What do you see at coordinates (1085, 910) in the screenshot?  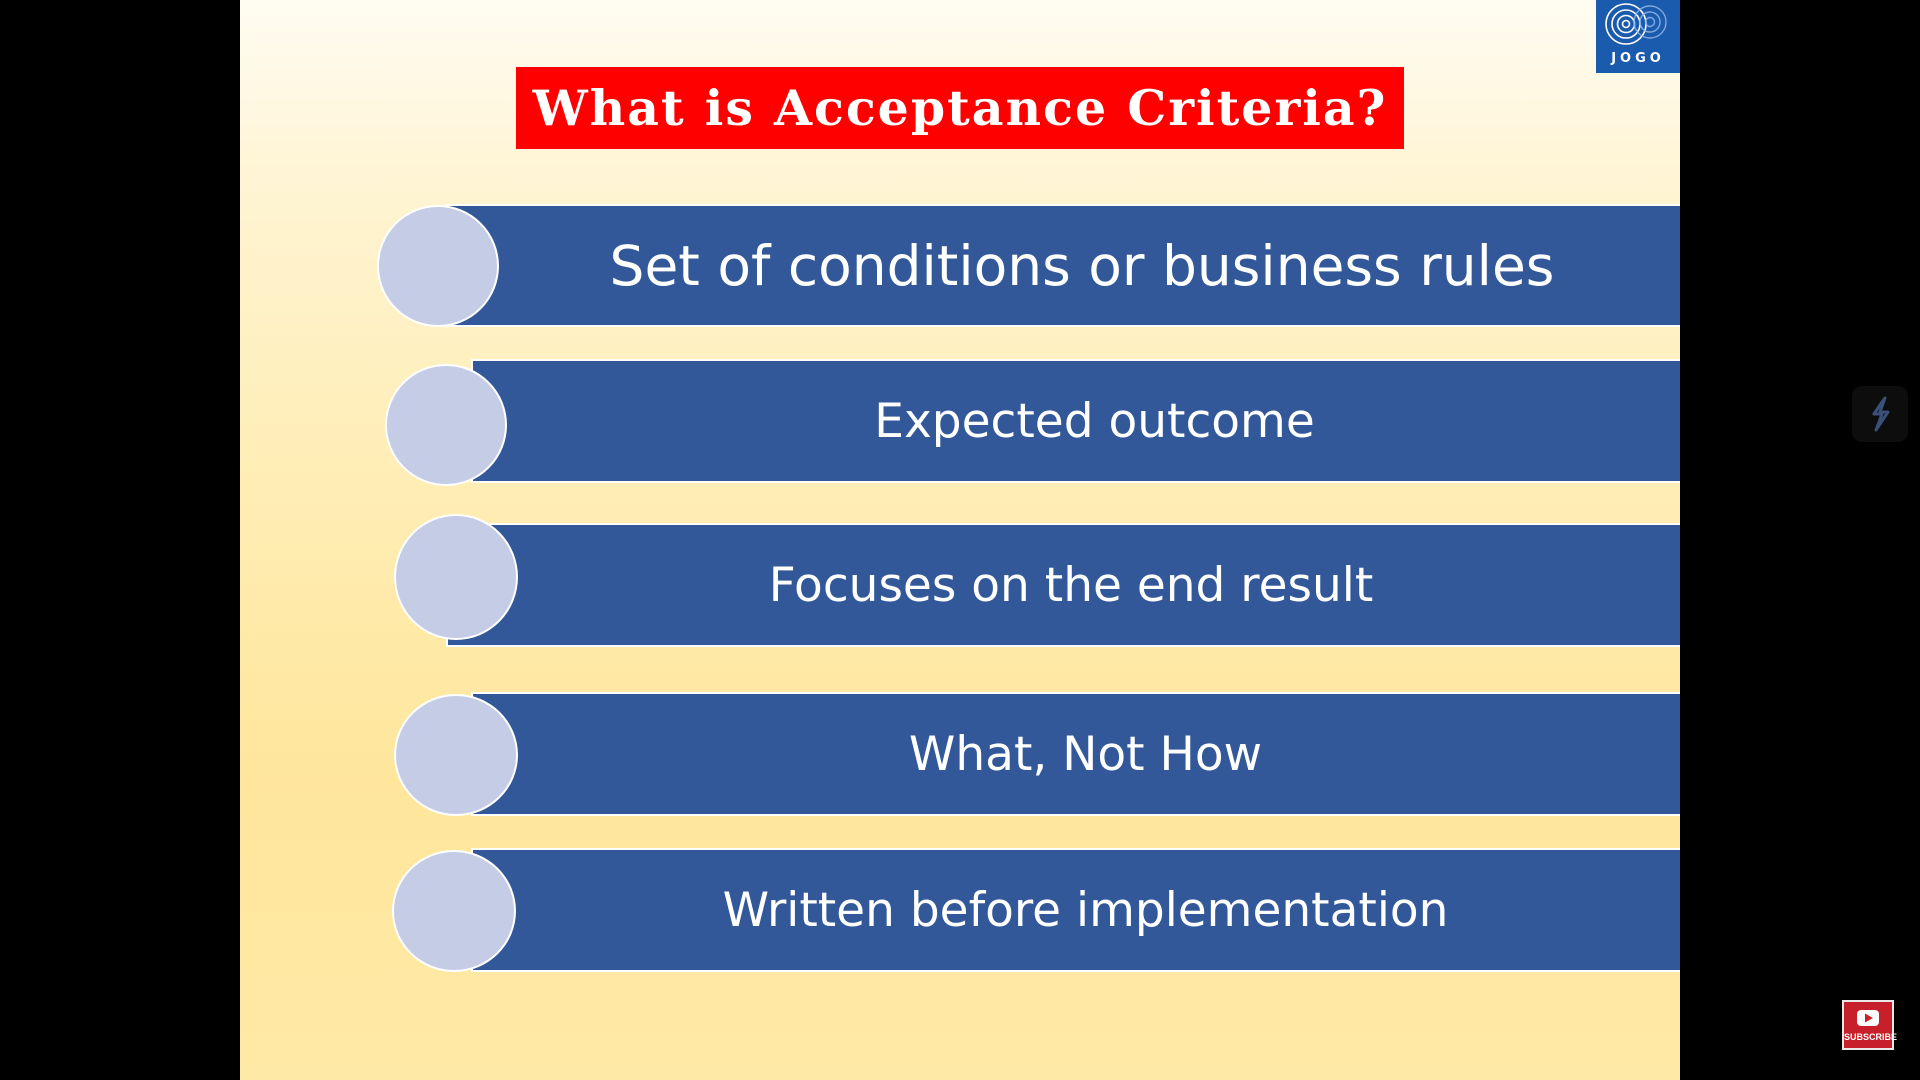 I see `criteria-item-5-label: Written before implementation` at bounding box center [1085, 910].